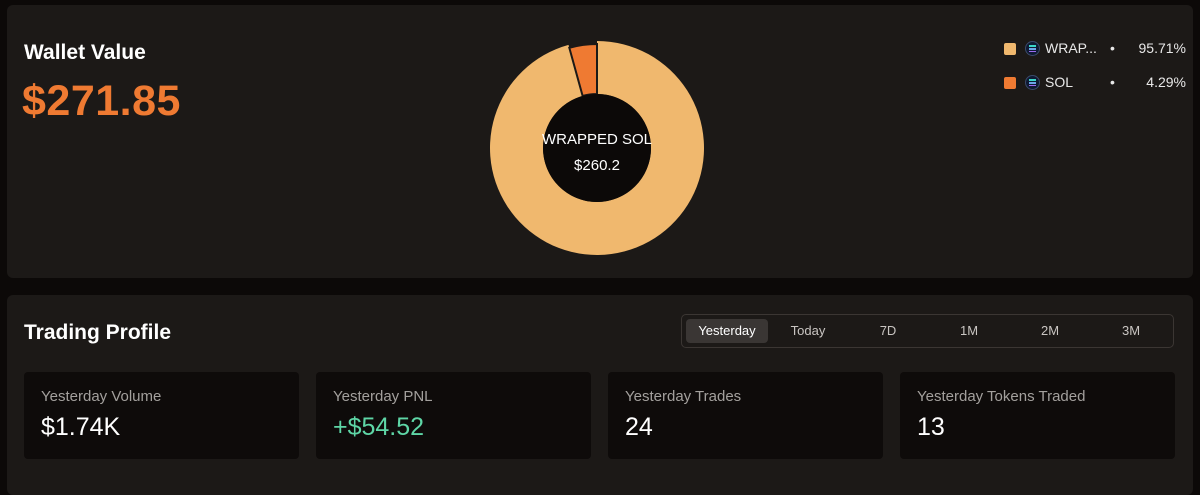 This screenshot has width=1200, height=495. Describe the element at coordinates (453, 415) in the screenshot. I see `stat-pnl-card: Yesterday PNL +$54.52` at that location.